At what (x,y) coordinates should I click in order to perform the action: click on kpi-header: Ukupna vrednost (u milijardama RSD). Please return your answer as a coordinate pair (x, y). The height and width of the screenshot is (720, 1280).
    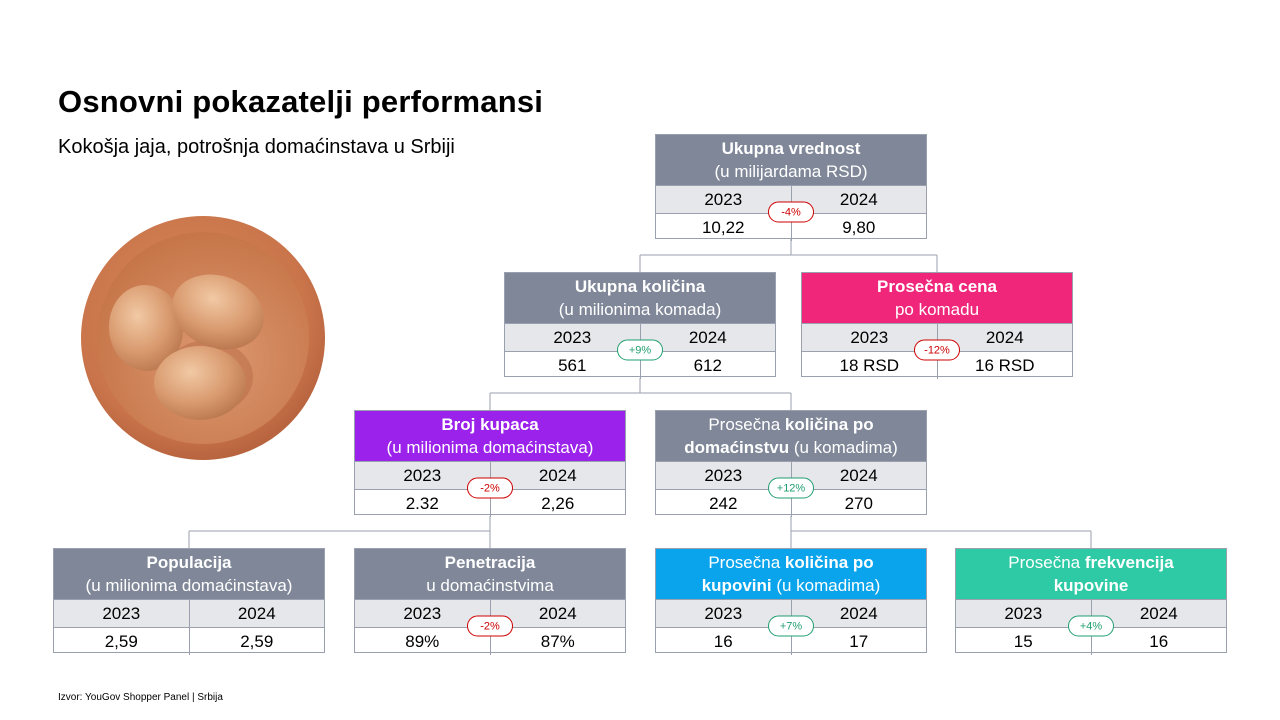
    Looking at the image, I should click on (791, 160).